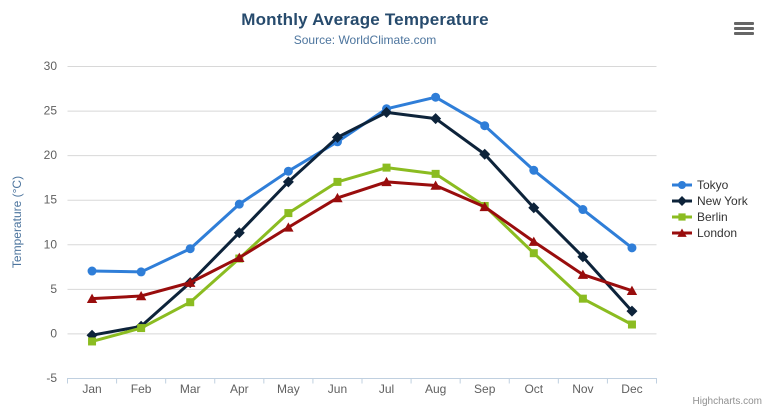 The height and width of the screenshot is (416, 769). What do you see at coordinates (722, 201) in the screenshot?
I see `legend-label: New York` at bounding box center [722, 201].